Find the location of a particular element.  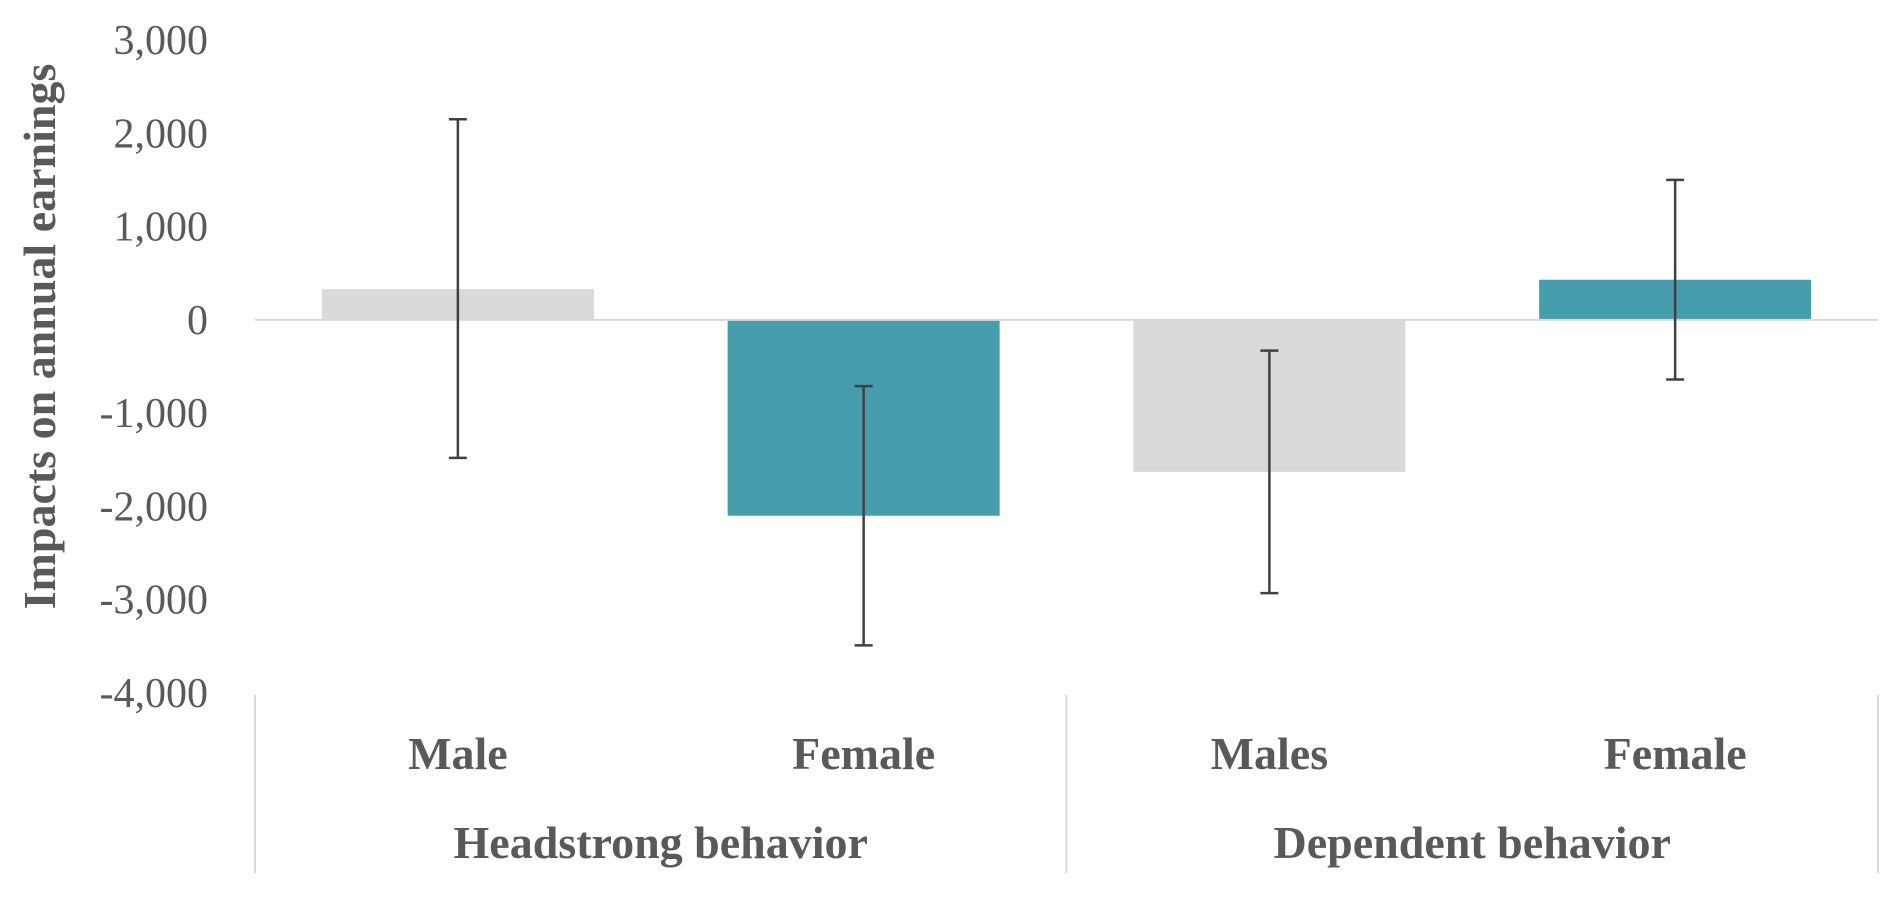

y-tick-label: -4,000 is located at coordinates (154, 694).